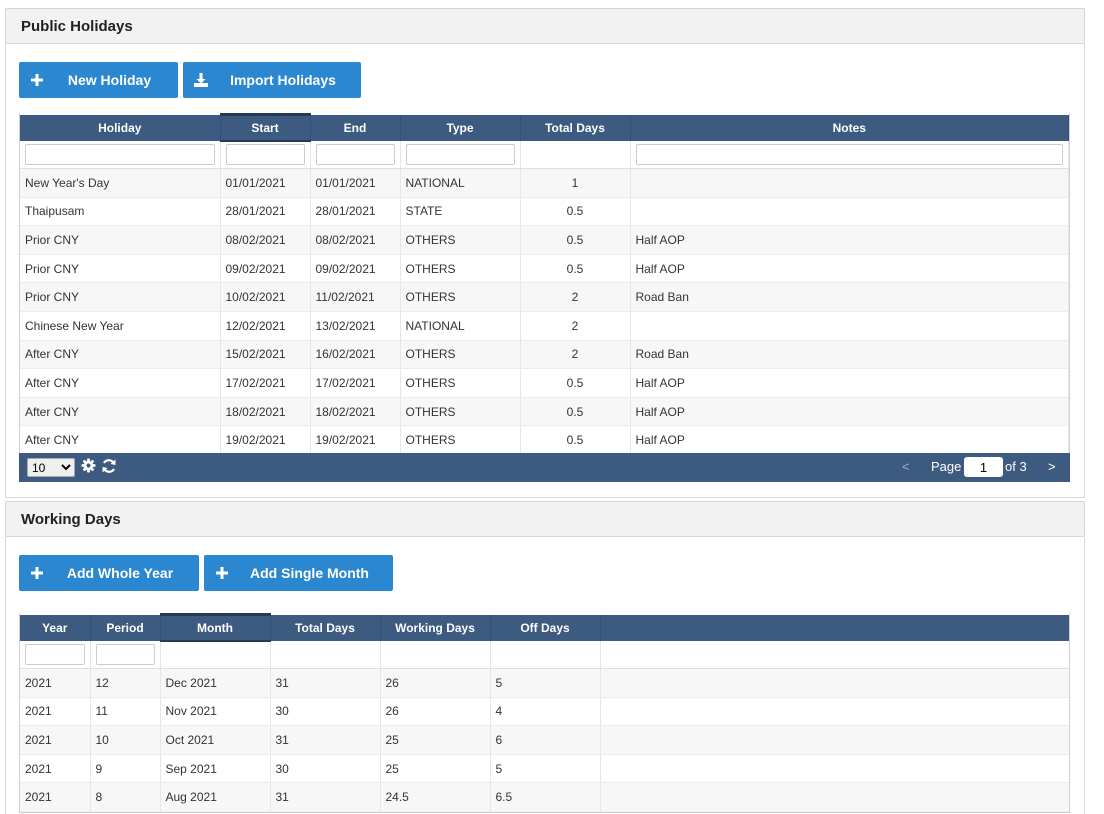  I want to click on col-header-month: Month, so click(215, 627).